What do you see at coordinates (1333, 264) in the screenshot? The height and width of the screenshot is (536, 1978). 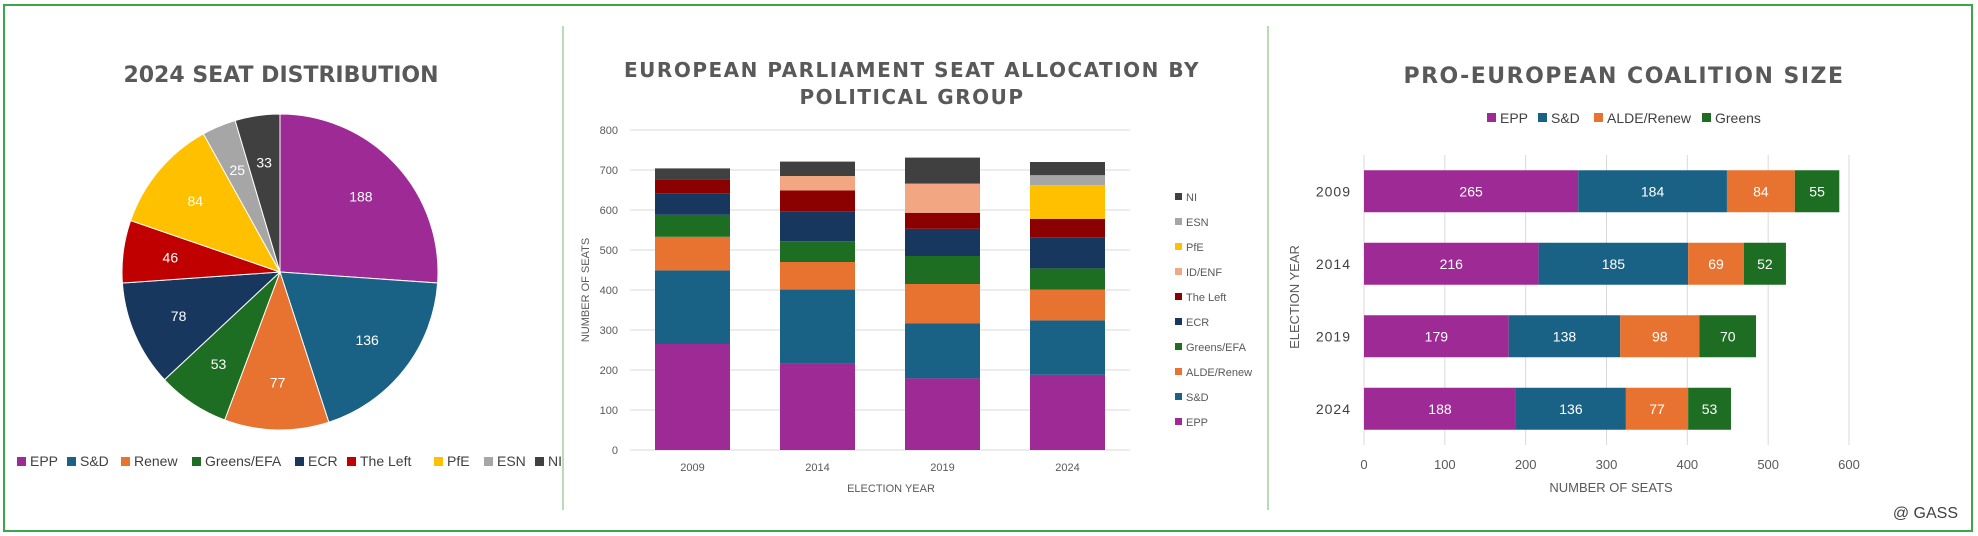 I see `hbar-y-tick-label: 2014` at bounding box center [1333, 264].